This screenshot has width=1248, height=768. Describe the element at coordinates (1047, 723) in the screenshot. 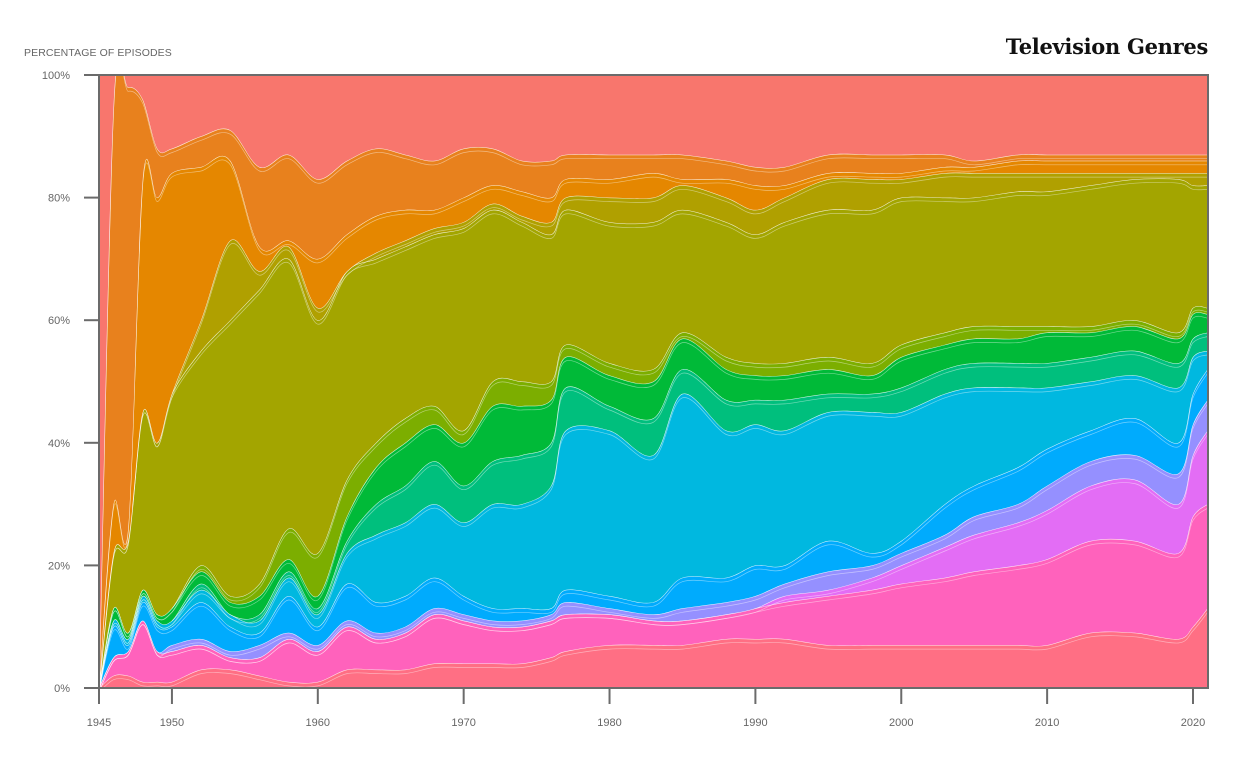

I see `x-tick-label: 2010` at that location.